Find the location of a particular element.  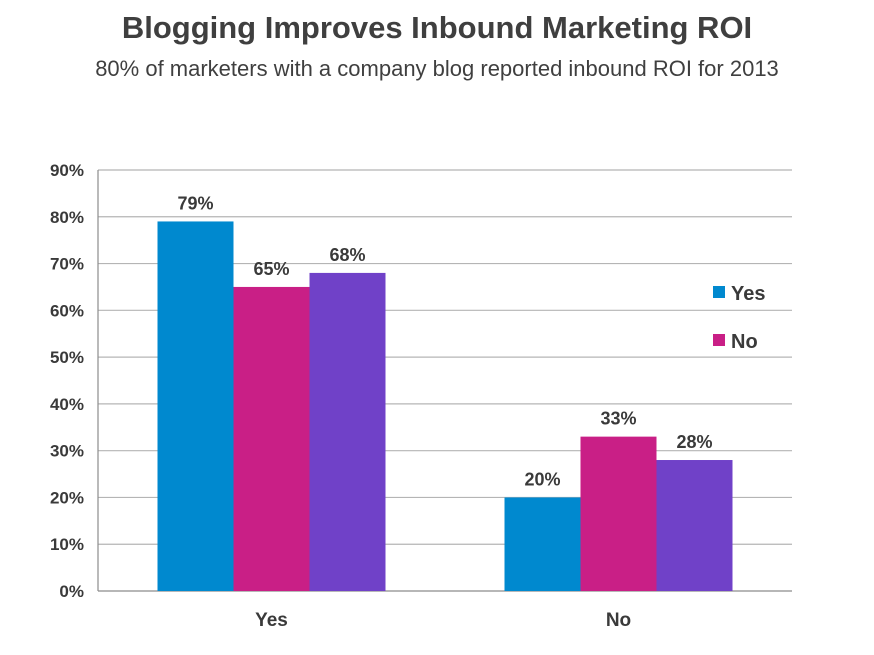

data-label: 68% is located at coordinates (347, 255).